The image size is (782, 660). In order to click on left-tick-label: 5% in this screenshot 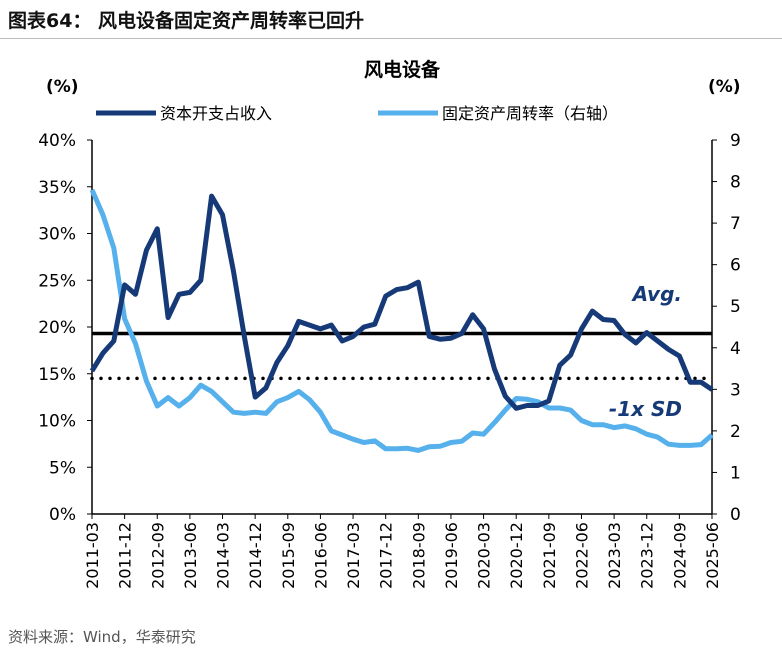, I will do `click(62, 468)`.